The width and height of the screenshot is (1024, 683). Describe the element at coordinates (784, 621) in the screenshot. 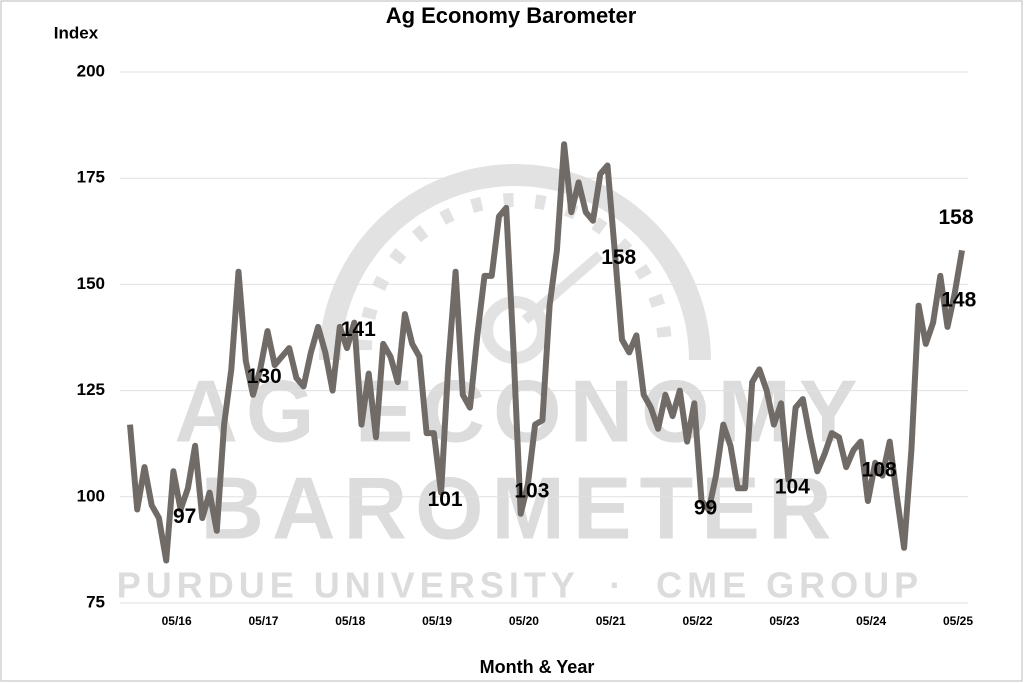

I see `x-tick-label: 05/23` at that location.